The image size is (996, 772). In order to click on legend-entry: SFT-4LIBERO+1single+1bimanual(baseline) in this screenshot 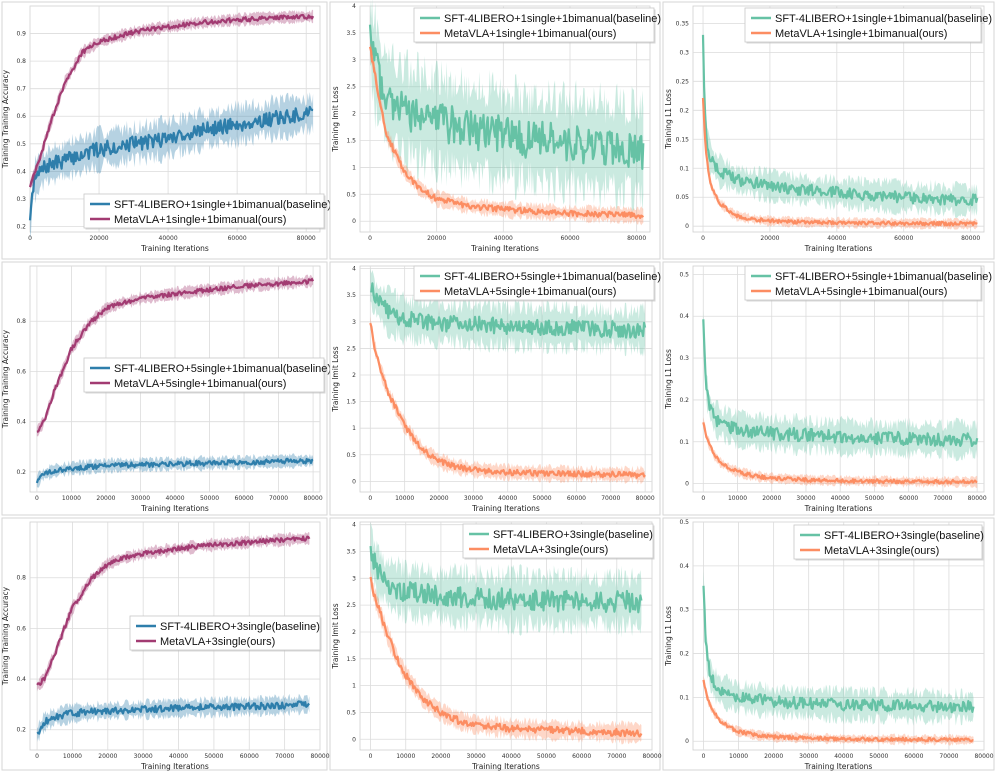, I will do `click(222, 205)`.